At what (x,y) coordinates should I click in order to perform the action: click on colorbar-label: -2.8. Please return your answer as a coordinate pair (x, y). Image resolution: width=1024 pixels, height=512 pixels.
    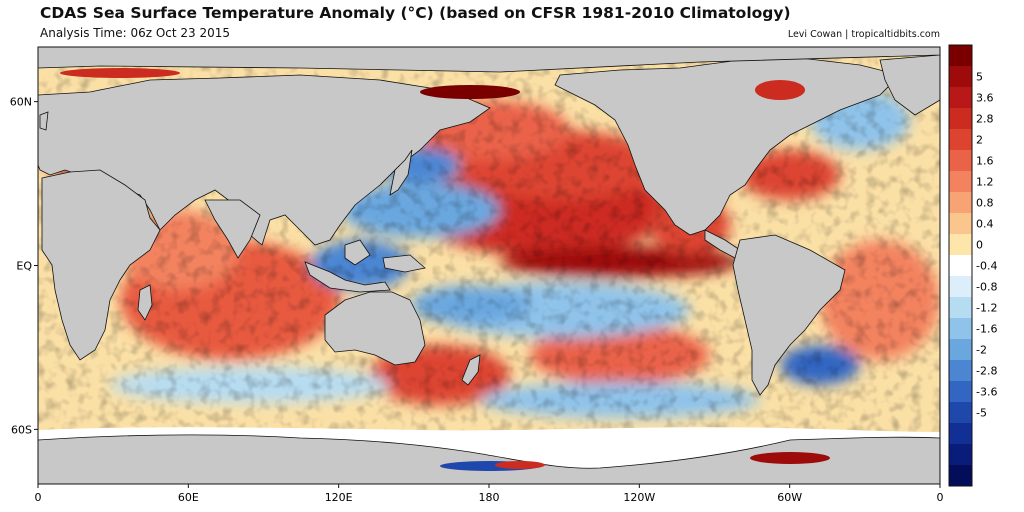
    Looking at the image, I should click on (986, 371).